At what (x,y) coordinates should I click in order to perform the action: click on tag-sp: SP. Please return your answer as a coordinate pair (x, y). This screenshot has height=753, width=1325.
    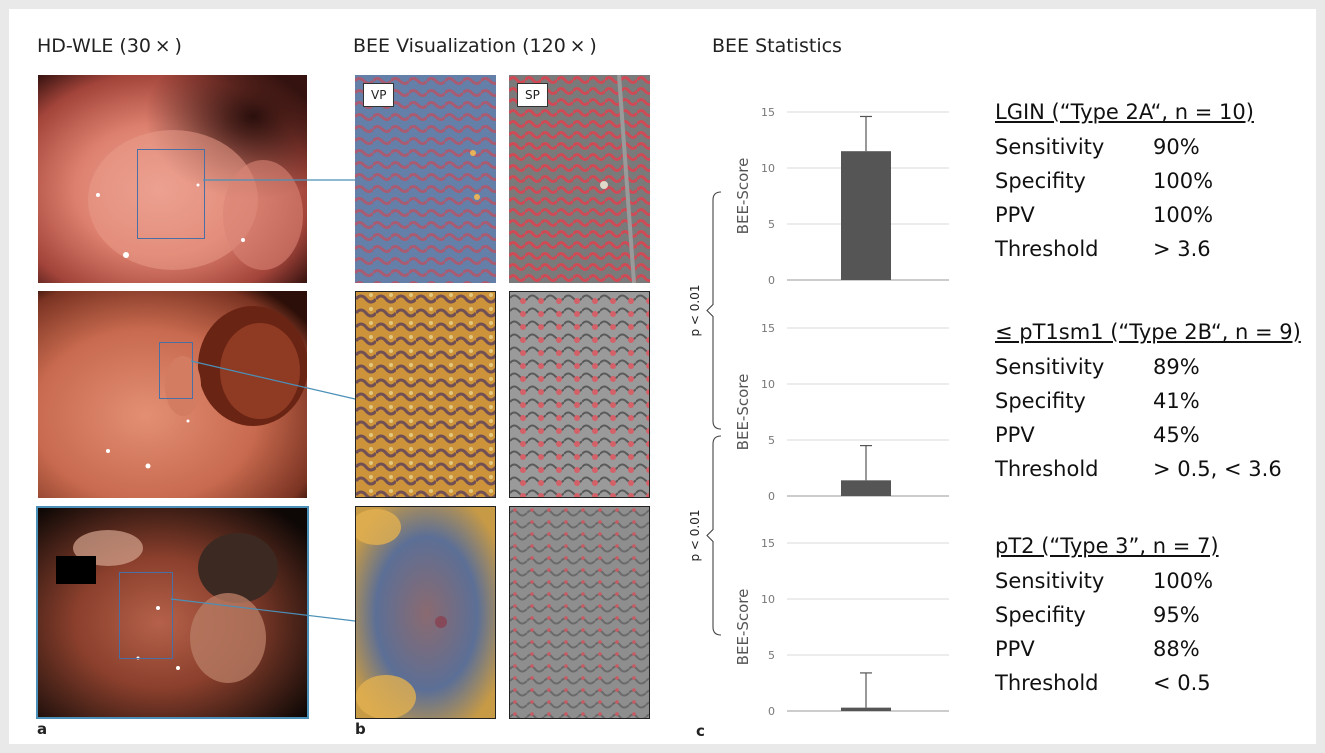
    Looking at the image, I should click on (532, 95).